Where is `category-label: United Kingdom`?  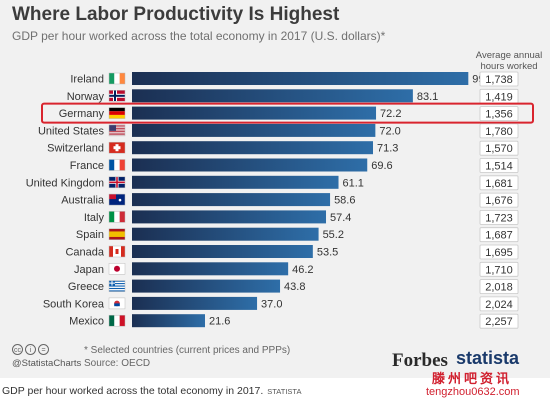
category-label: United Kingdom is located at coordinates (65, 183).